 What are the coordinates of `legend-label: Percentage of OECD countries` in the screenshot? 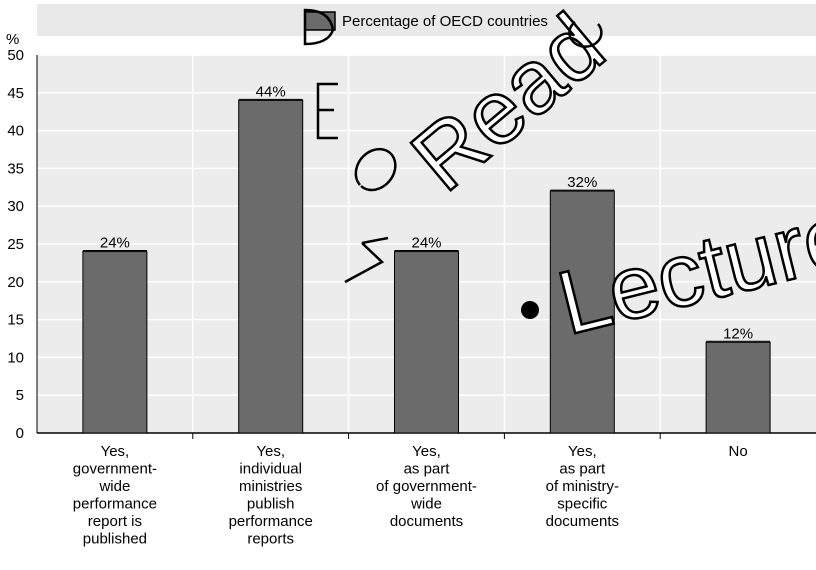 It's located at (445, 21).